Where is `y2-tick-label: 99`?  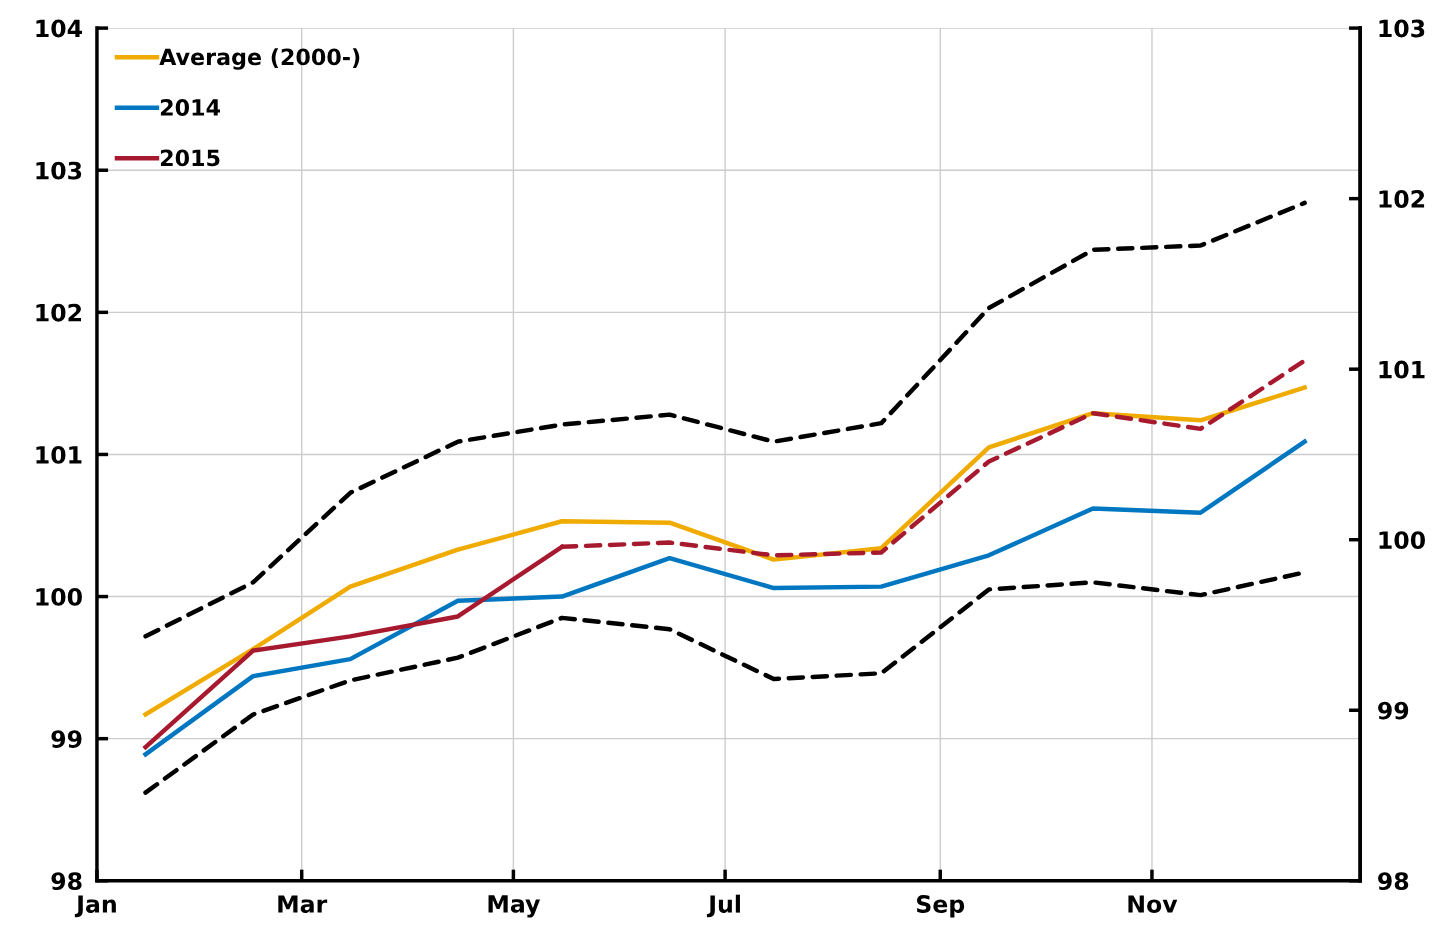
y2-tick-label: 99 is located at coordinates (1393, 710).